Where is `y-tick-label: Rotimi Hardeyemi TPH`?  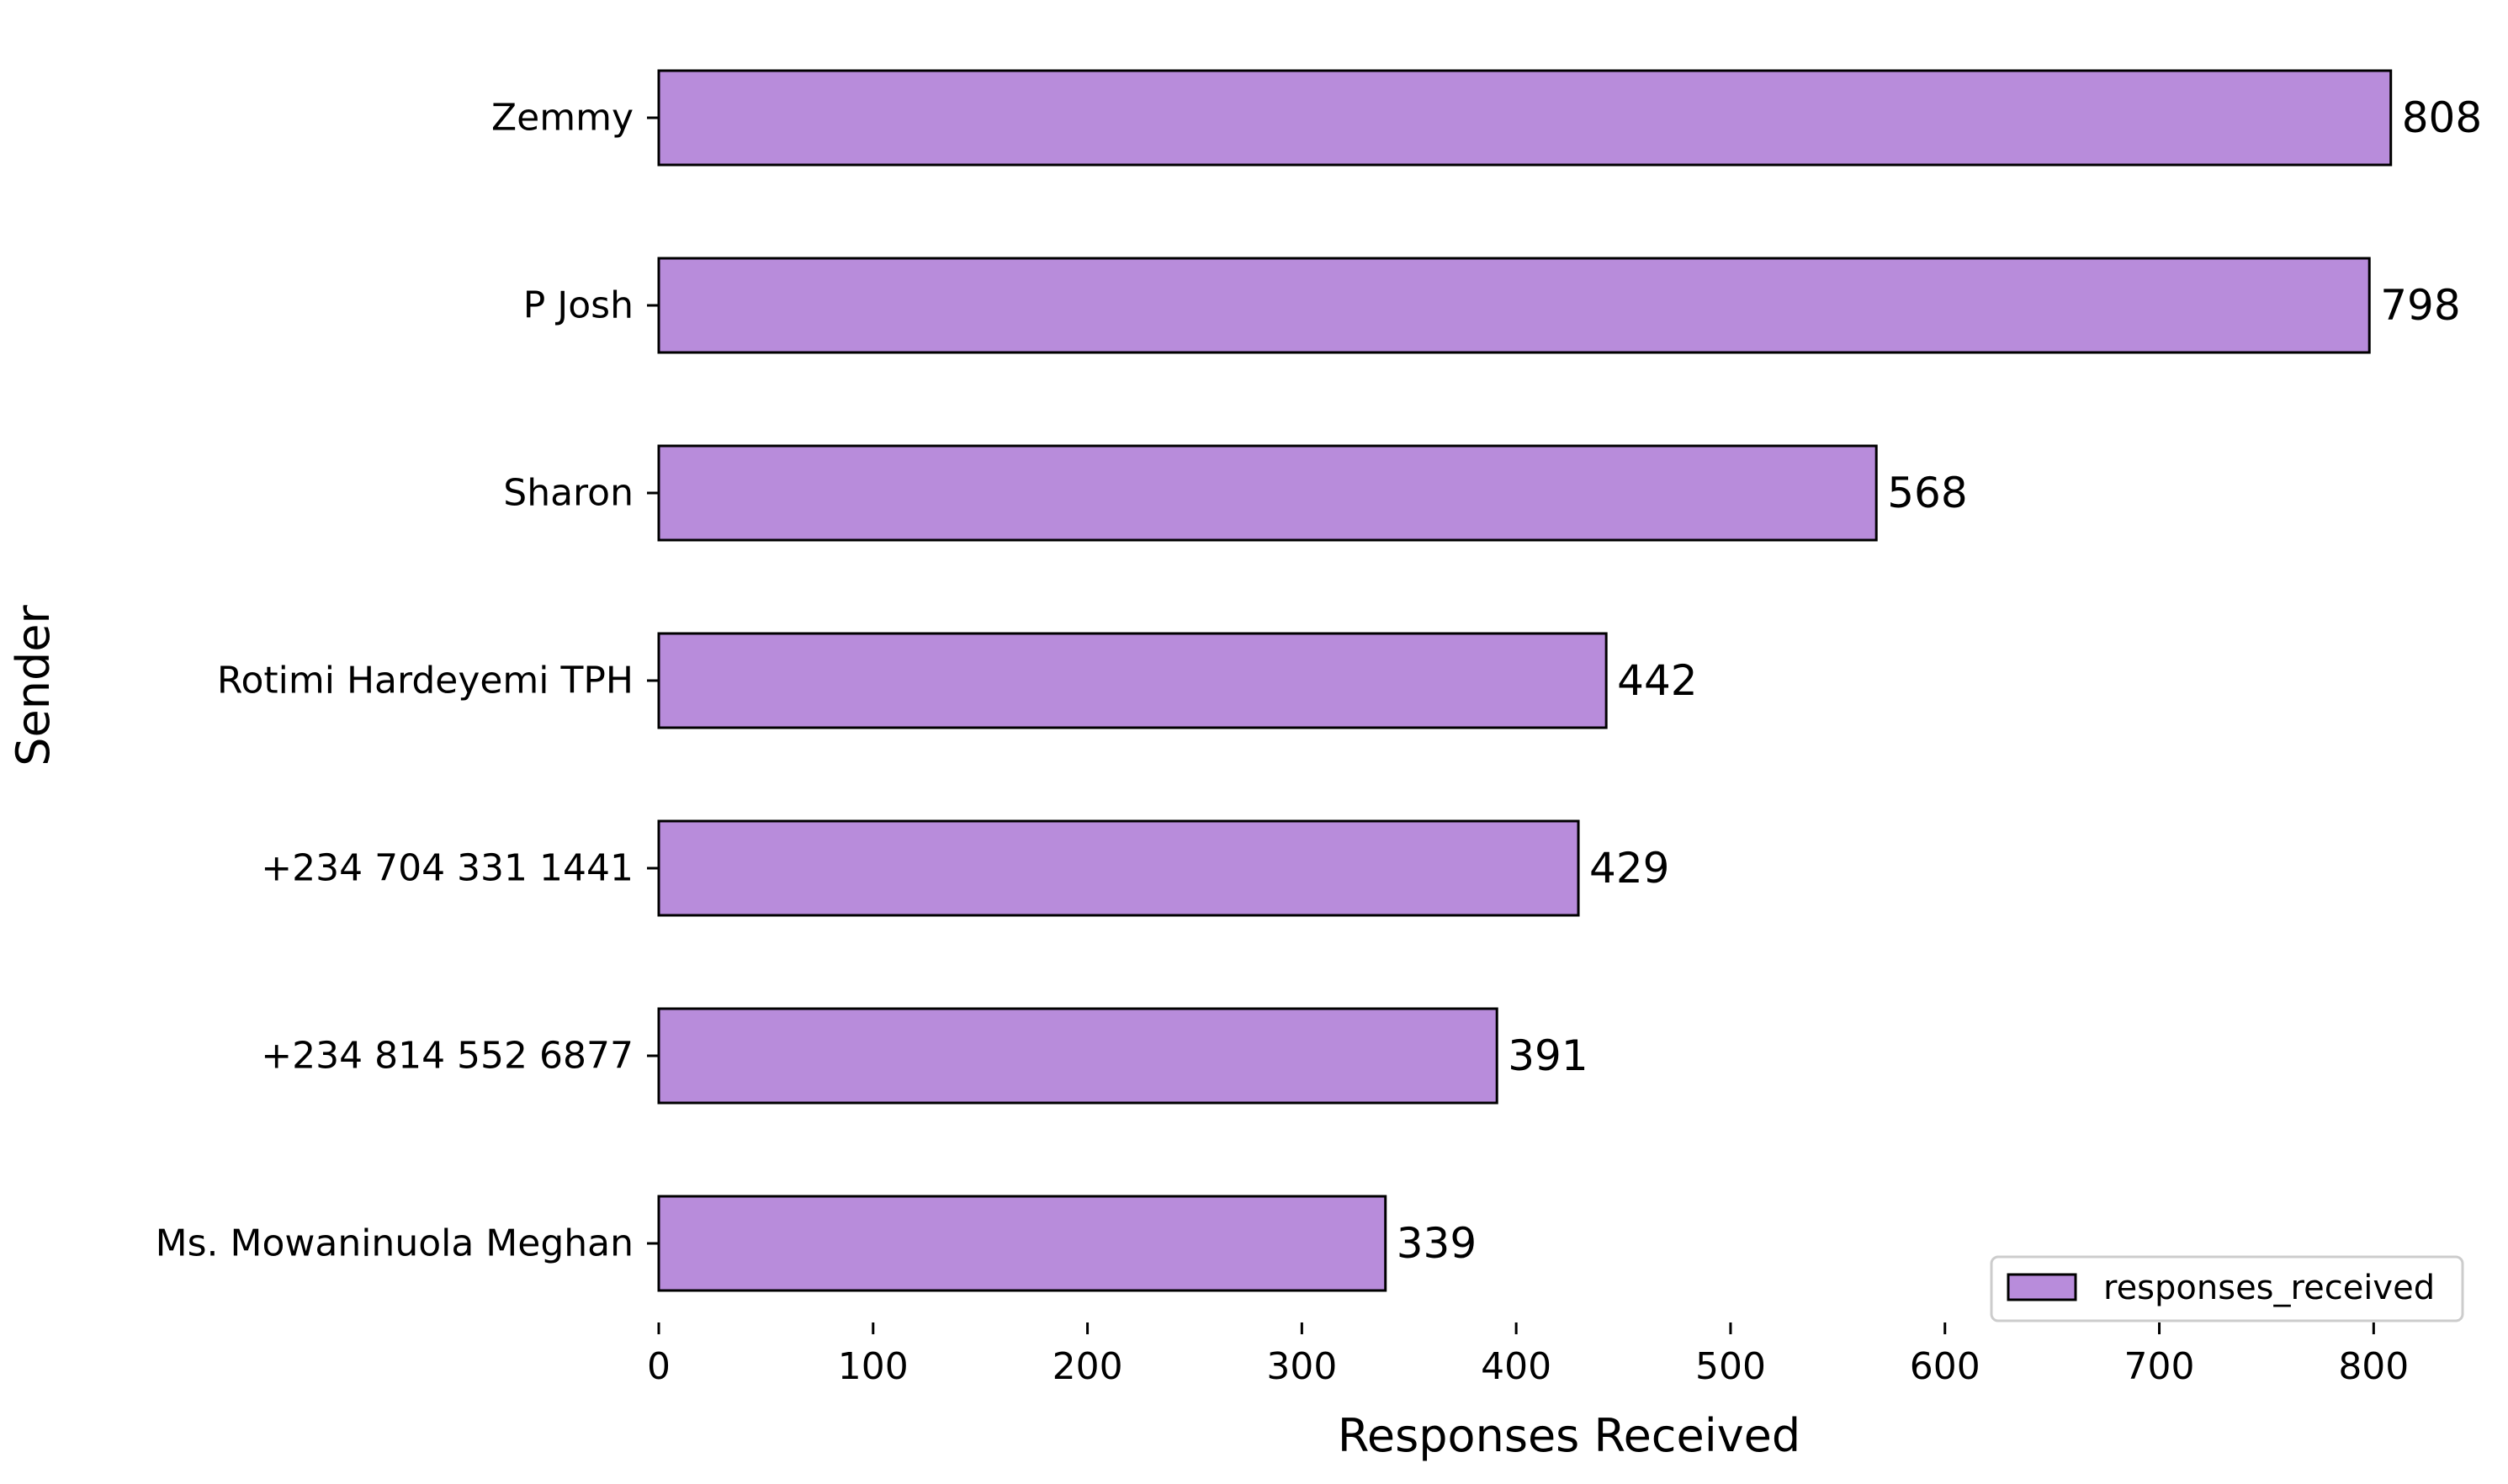 y-tick-label: Rotimi Hardeyemi TPH is located at coordinates (426, 681).